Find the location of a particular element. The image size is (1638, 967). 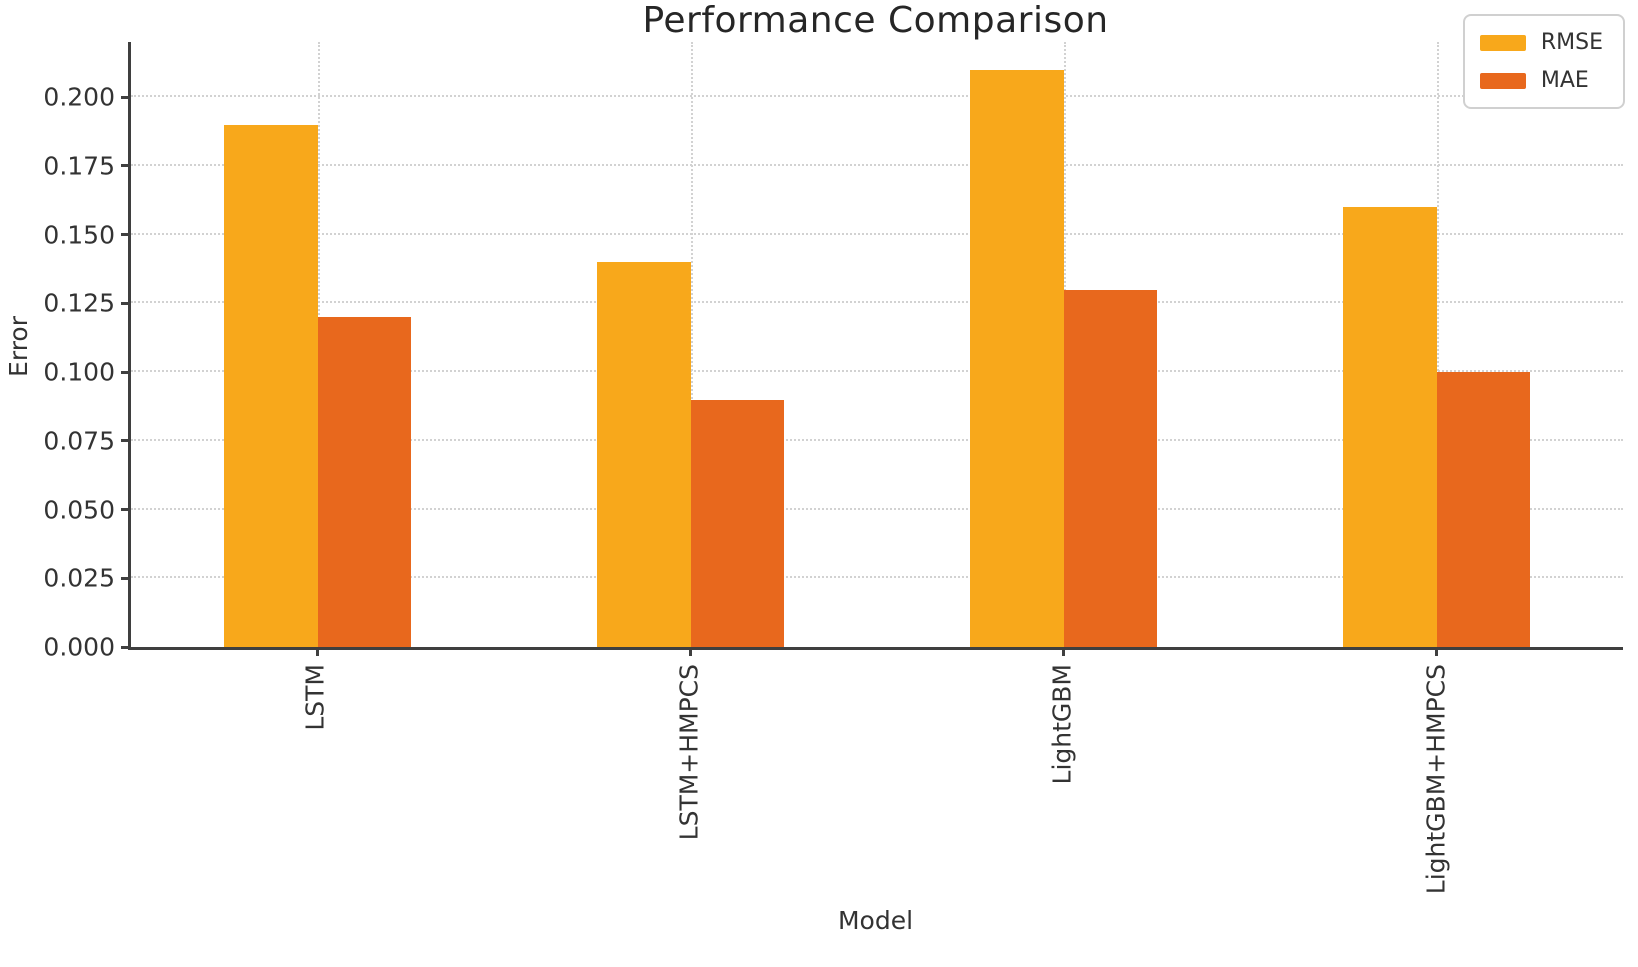

y-tick-label: 0.050 is located at coordinates (79, 509).